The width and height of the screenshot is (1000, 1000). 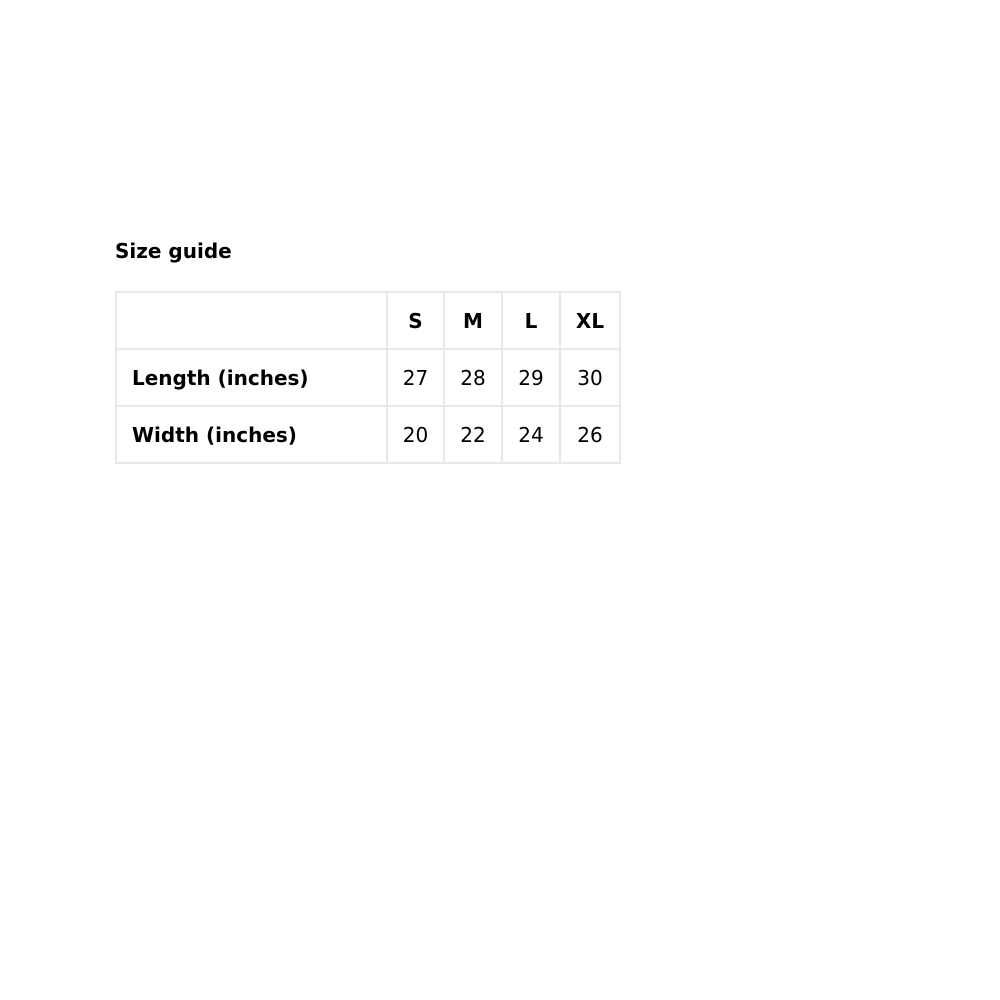 I want to click on table-row: Length (inches) 27 28 29 30, so click(x=368, y=377).